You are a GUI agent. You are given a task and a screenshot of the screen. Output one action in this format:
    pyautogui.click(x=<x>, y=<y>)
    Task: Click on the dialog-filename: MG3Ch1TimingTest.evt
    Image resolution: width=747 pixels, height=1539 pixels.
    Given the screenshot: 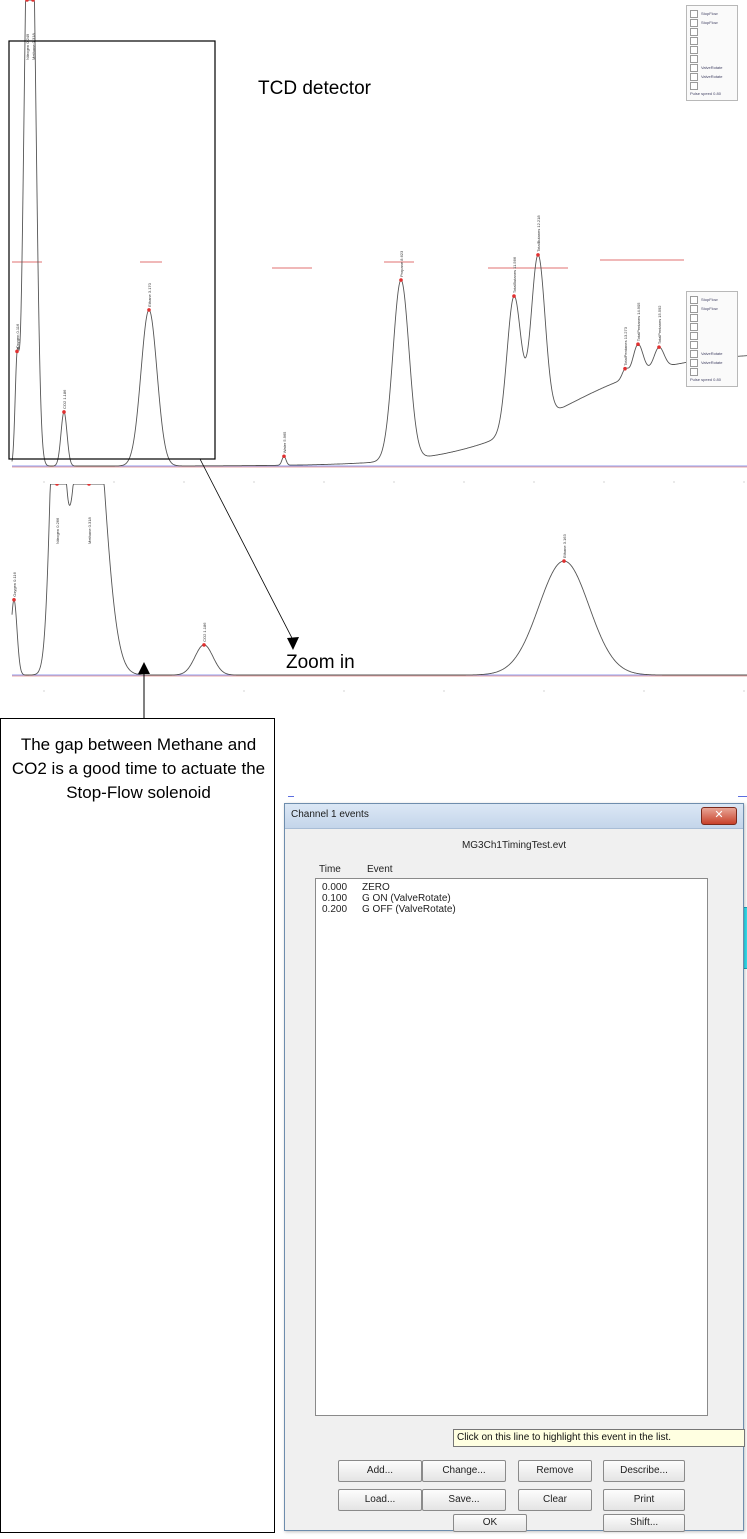 What is the action you would take?
    pyautogui.click(x=514, y=845)
    